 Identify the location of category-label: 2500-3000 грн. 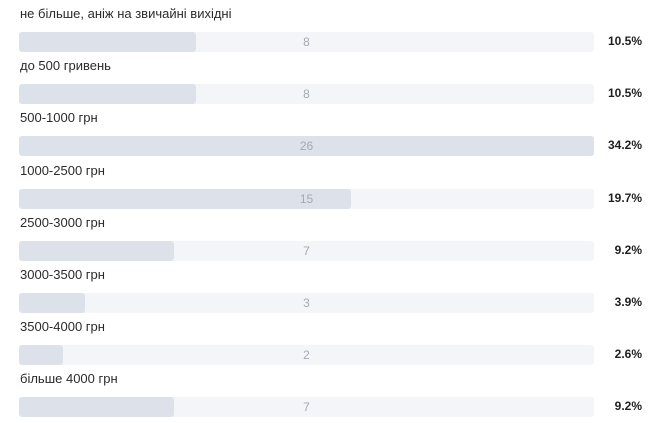
(62, 222).